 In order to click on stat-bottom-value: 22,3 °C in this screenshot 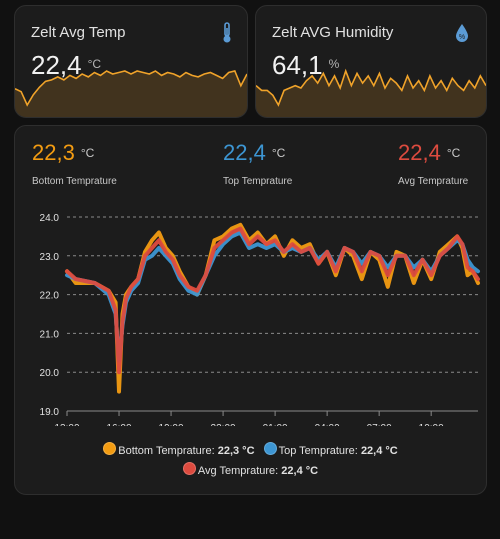, I will do `click(63, 152)`.